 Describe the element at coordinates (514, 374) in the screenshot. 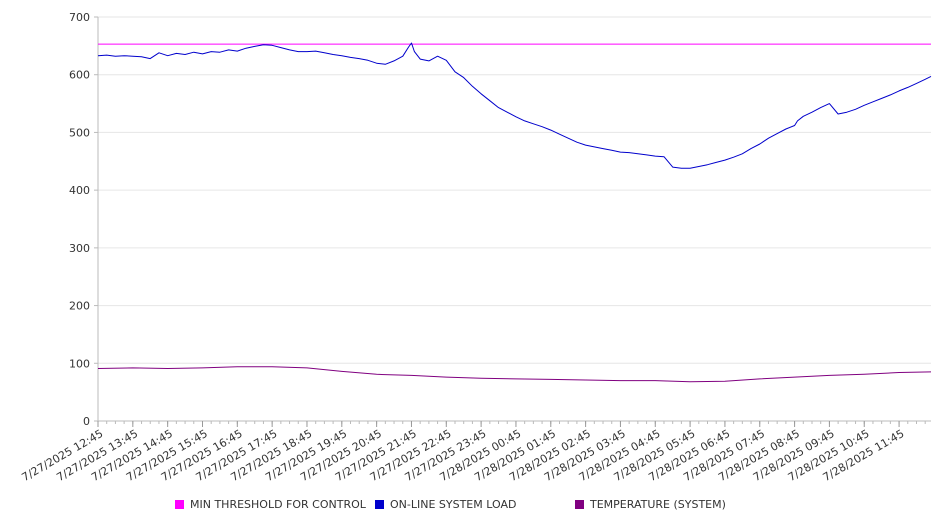

I see `temperature-line` at that location.